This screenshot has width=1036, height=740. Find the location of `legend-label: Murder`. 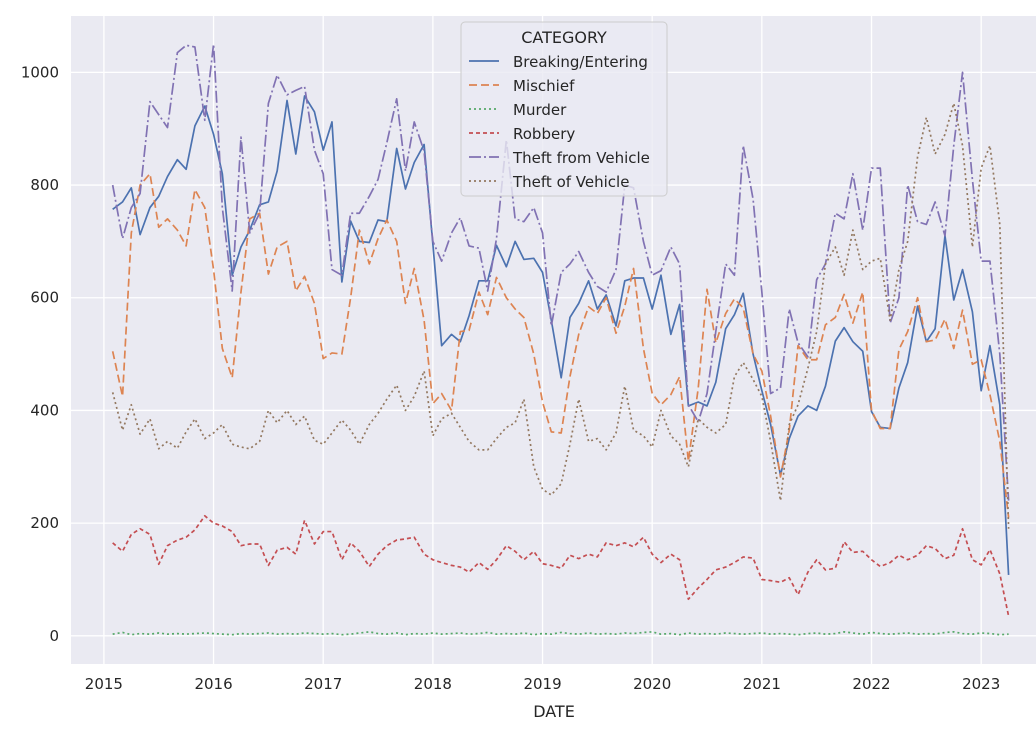

legend-label: Murder is located at coordinates (540, 110).